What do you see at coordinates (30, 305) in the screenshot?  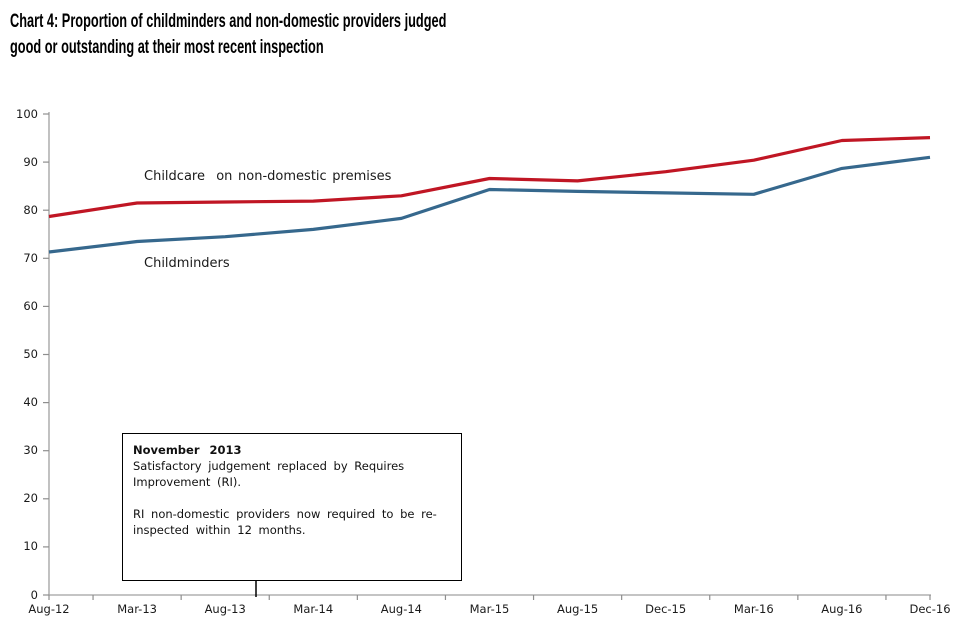 I see `y-tick-label: 60` at bounding box center [30, 305].